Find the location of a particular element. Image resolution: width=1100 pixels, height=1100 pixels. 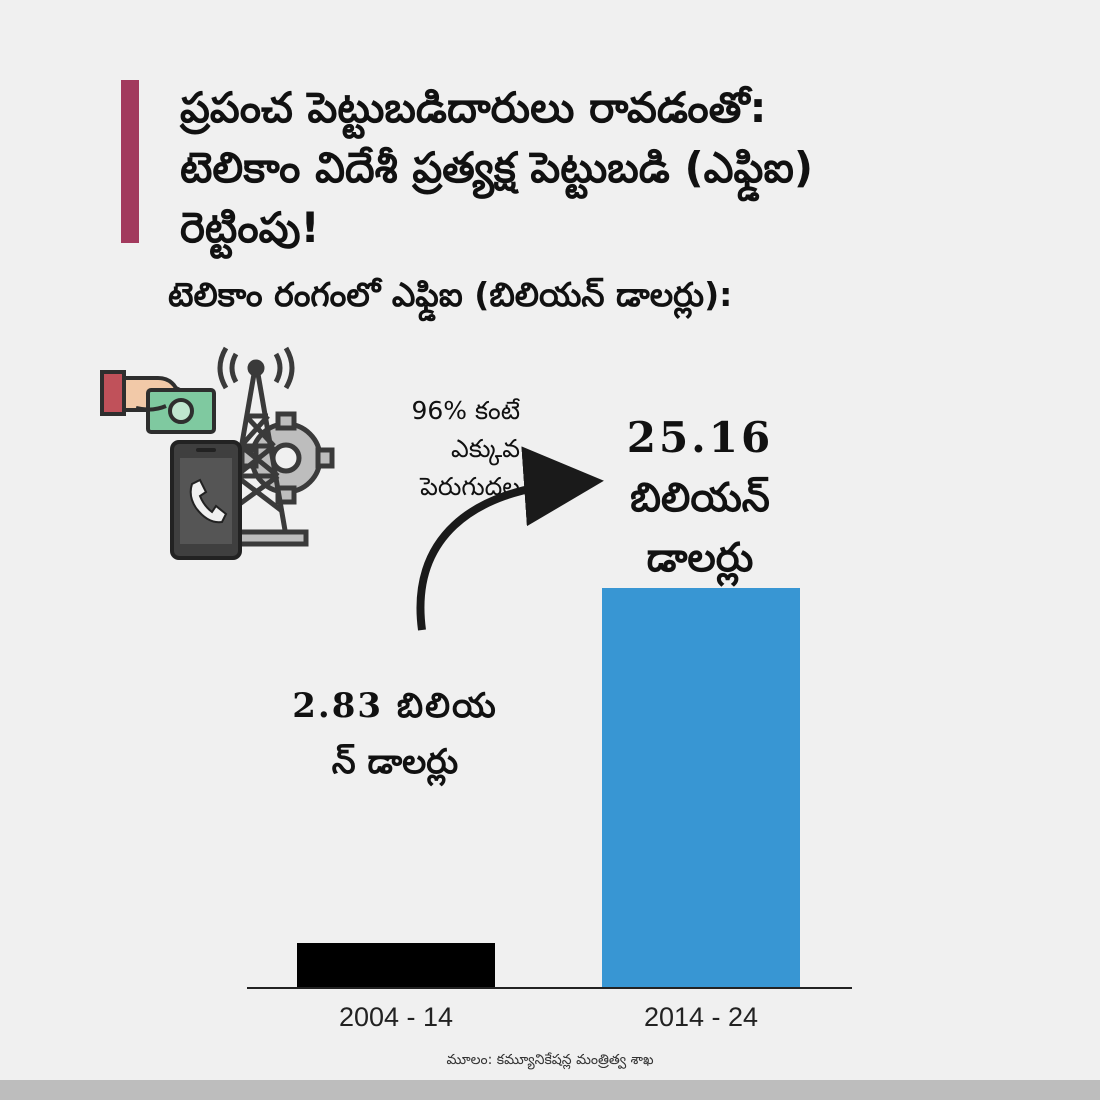

growth-annotation-line: ఎక్కువ is located at coordinates (485, 448).